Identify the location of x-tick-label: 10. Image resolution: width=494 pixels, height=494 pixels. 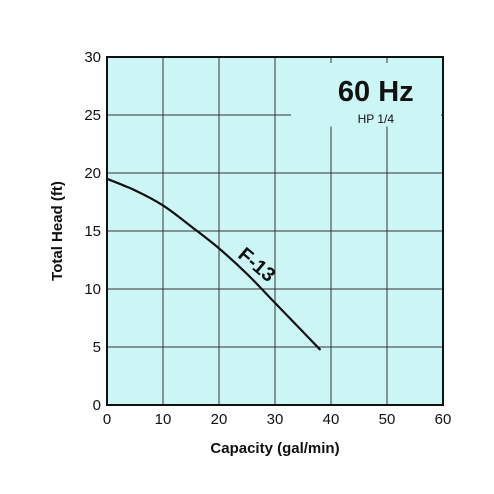
(163, 419).